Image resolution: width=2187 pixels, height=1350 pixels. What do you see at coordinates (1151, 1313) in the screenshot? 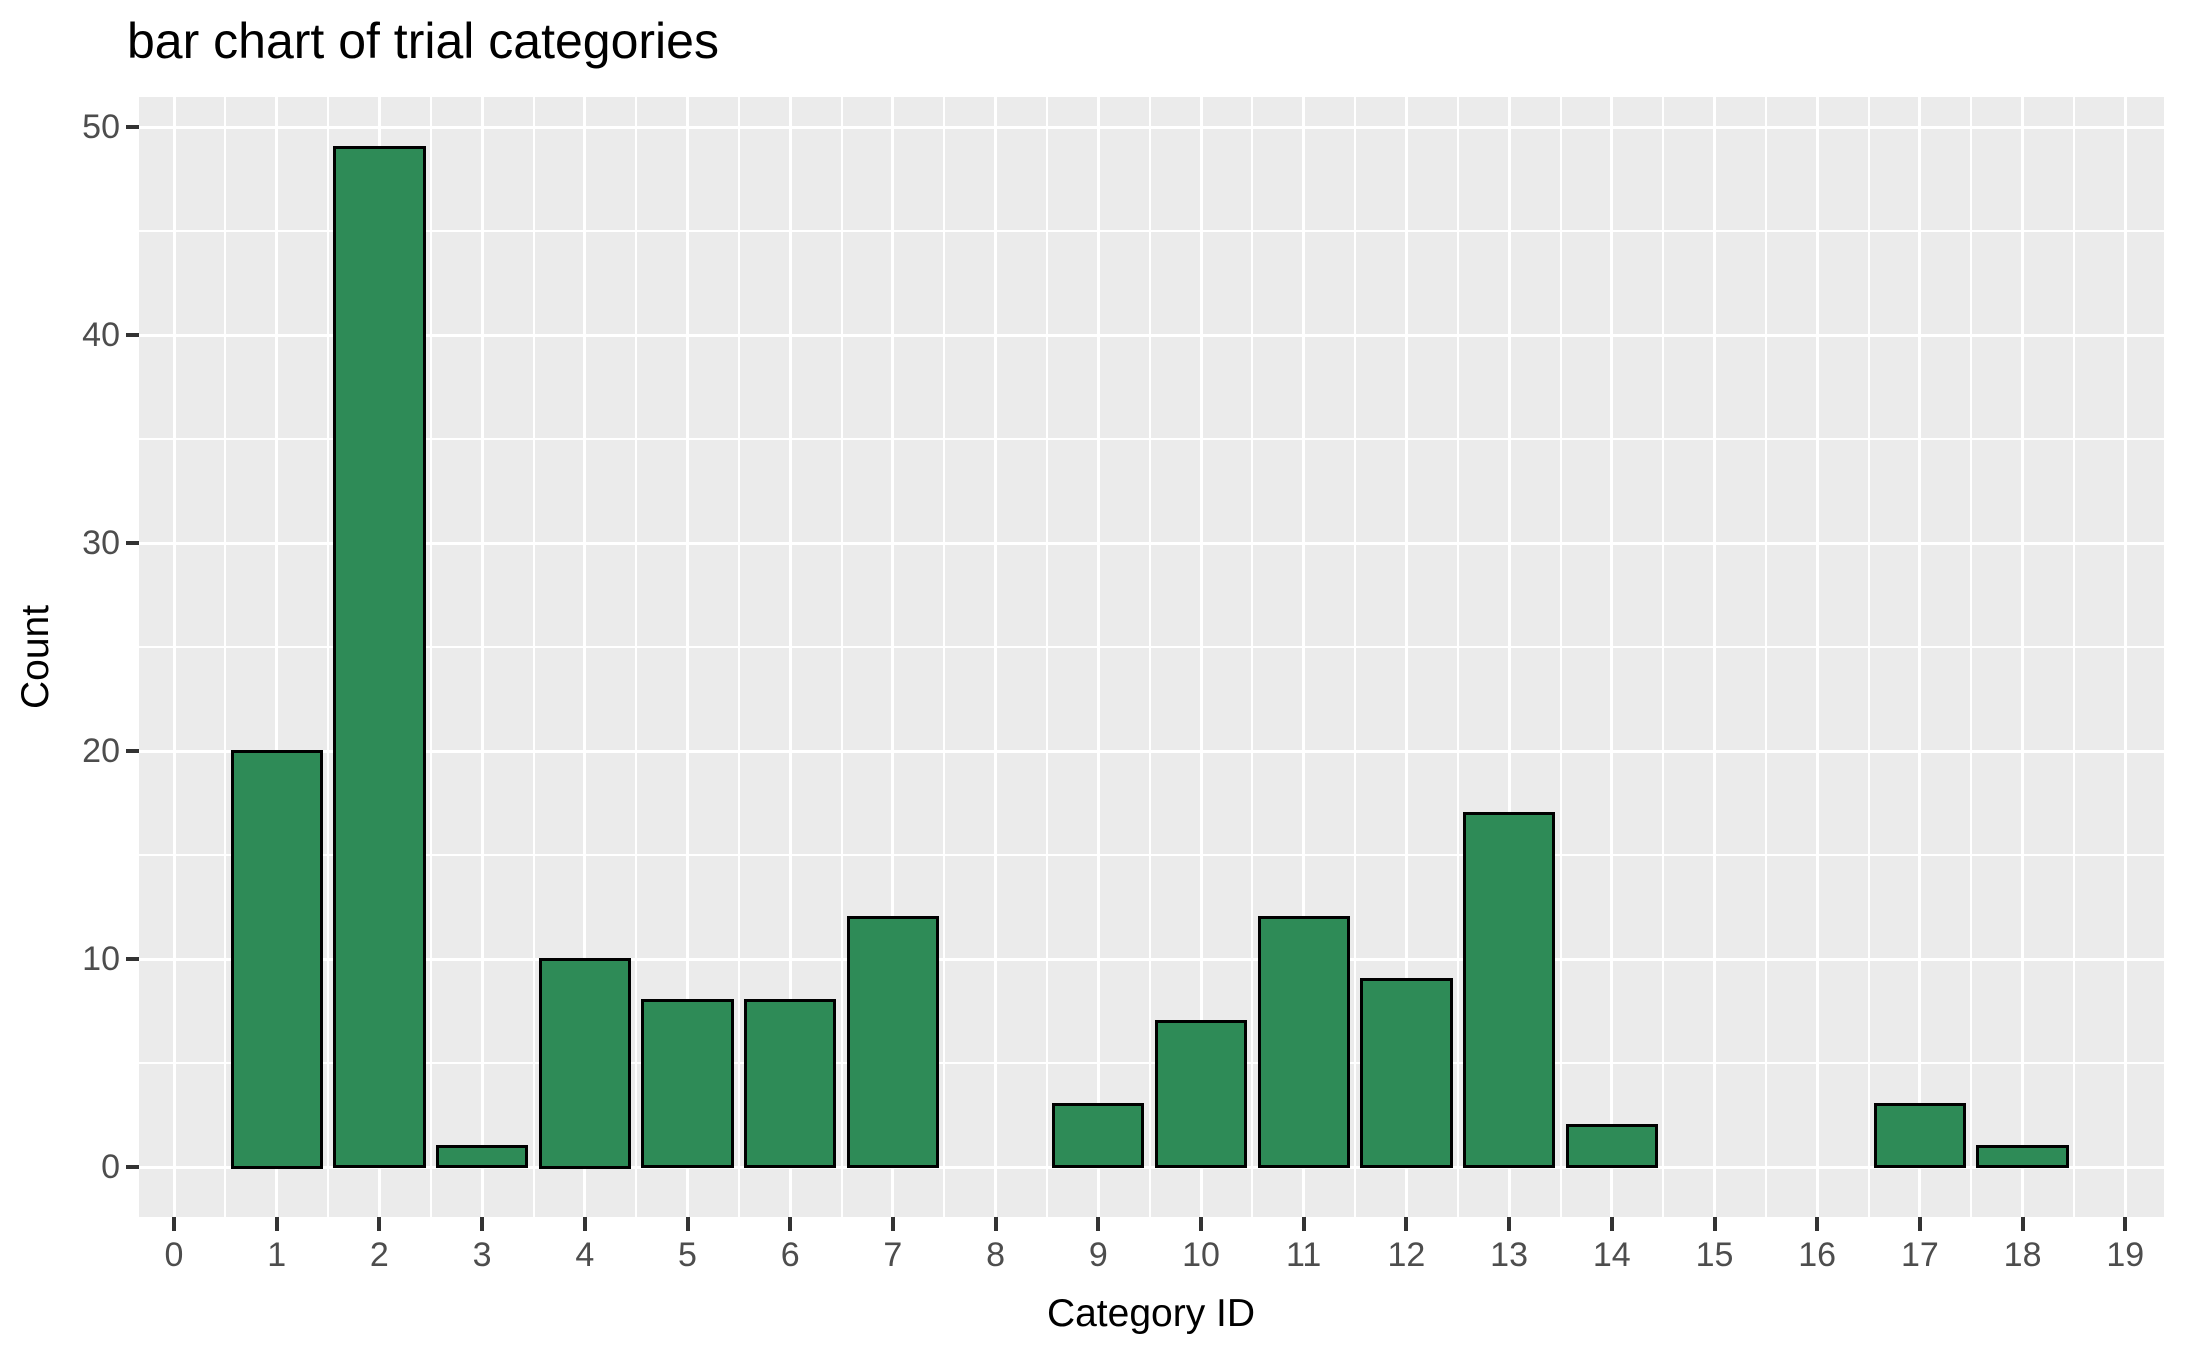
I see `x-axis-title: Category ID` at bounding box center [1151, 1313].